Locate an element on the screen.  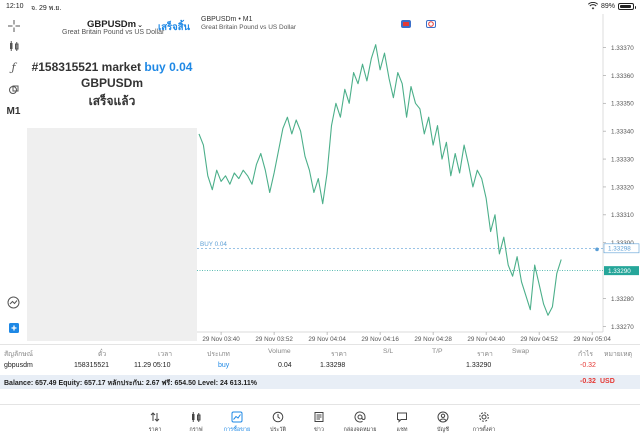
header-volume: Volume is located at coordinates (279, 351).